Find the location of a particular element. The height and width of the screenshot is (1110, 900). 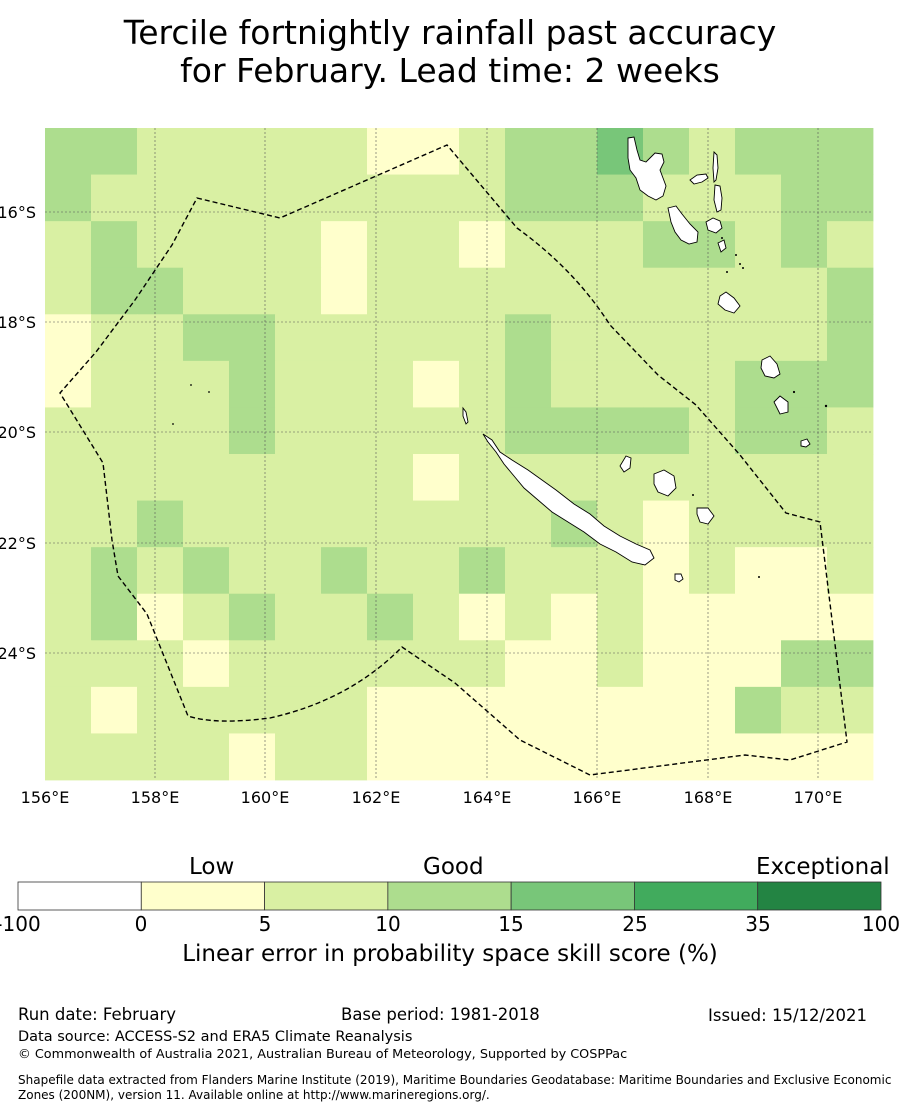

category-exceptional: Exceptional is located at coordinates (823, 867).